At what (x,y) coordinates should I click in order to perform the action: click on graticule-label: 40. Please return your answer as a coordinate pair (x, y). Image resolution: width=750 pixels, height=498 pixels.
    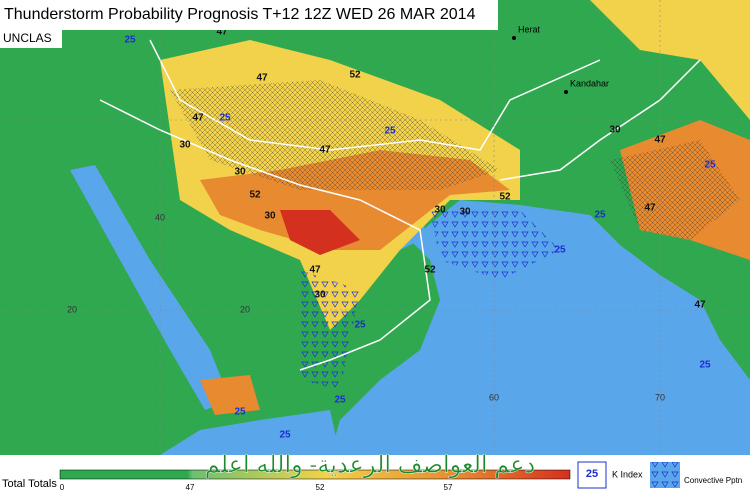
    Looking at the image, I should click on (160, 217).